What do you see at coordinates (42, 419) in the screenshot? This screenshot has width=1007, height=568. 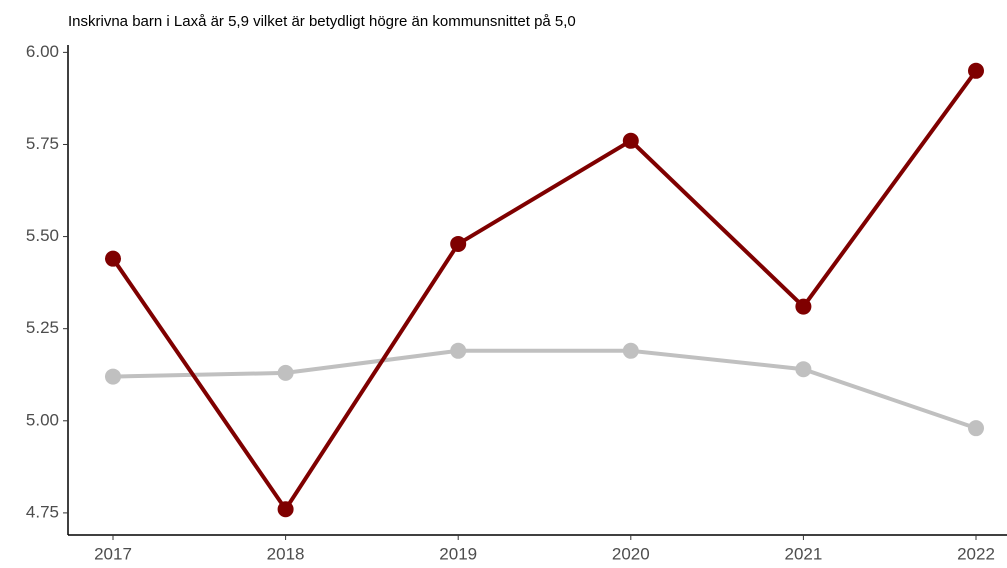 I see `y-tick-label: 5.00` at bounding box center [42, 419].